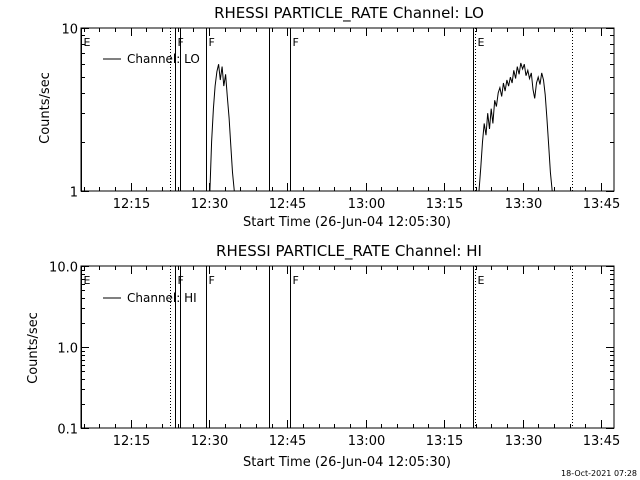 This screenshot has height=480, width=640. What do you see at coordinates (599, 473) in the screenshot?
I see `footer-timestamp: 18-Oct-2021 07:28` at bounding box center [599, 473].